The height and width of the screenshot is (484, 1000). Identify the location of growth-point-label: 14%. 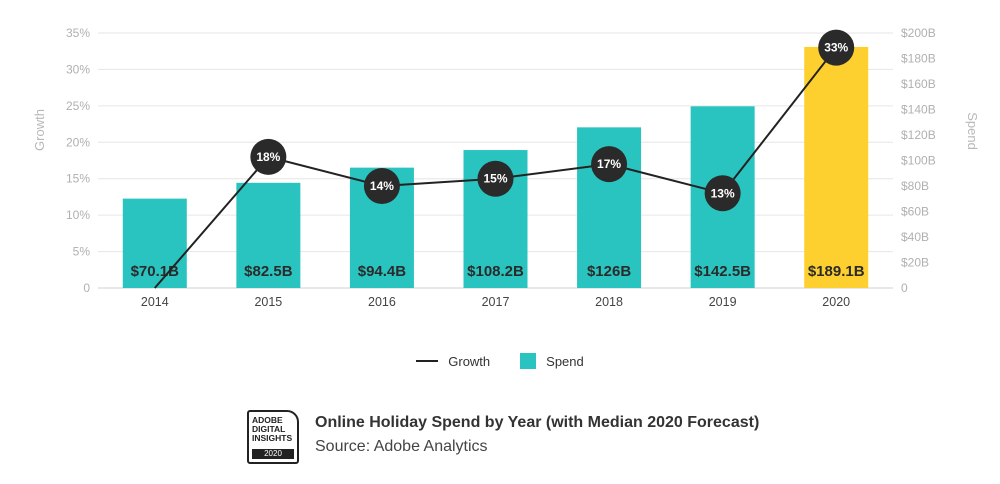
(382, 186).